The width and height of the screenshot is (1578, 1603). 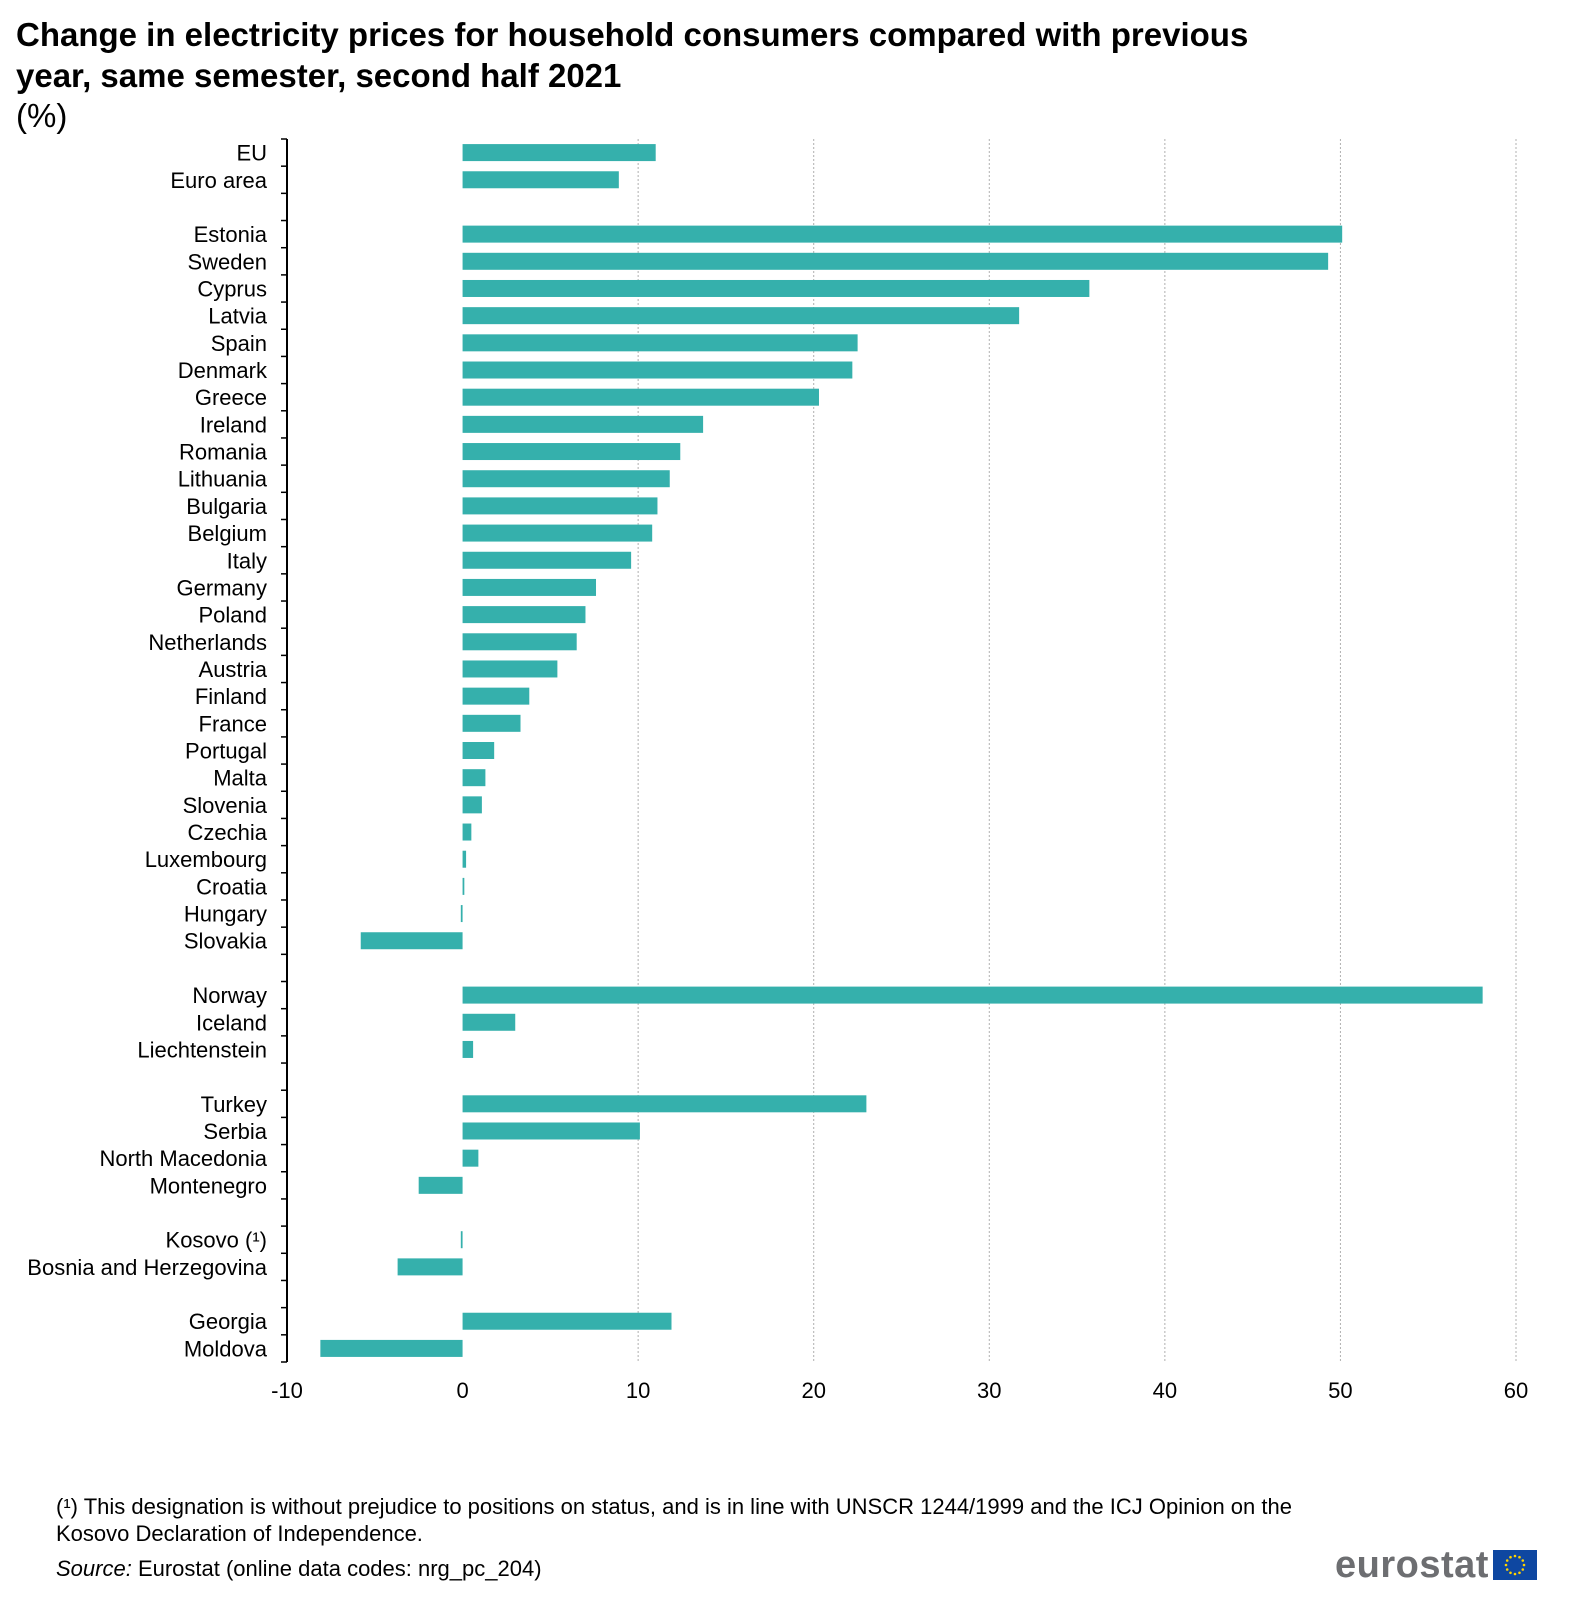 I want to click on category-label: Ireland, so click(x=233, y=424).